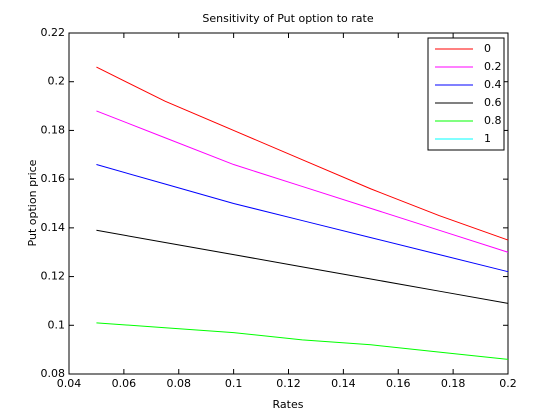  Describe the element at coordinates (32, 202) in the screenshot. I see `y-axis-label: Put option price` at that location.